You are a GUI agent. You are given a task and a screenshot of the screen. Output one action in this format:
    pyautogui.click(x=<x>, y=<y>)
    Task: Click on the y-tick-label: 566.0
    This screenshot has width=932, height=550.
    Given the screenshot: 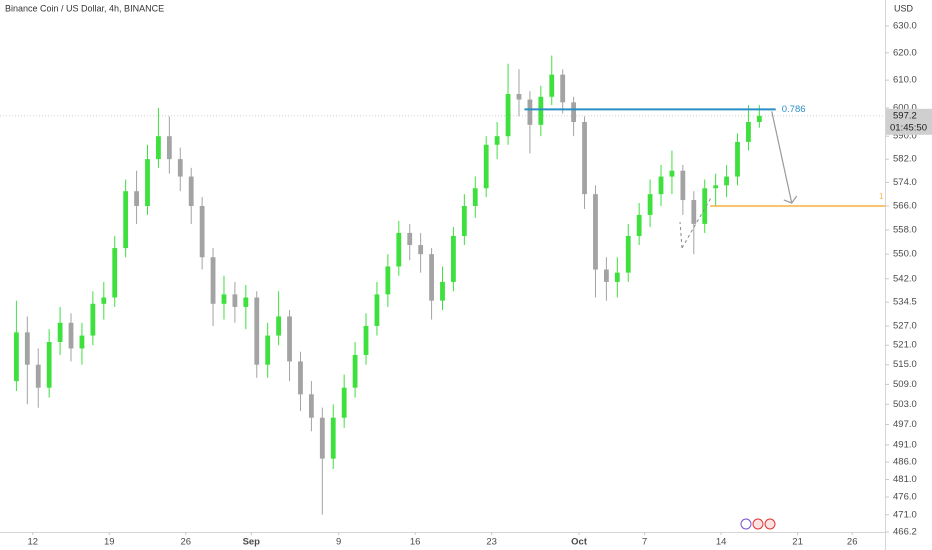 What is the action you would take?
    pyautogui.click(x=905, y=206)
    